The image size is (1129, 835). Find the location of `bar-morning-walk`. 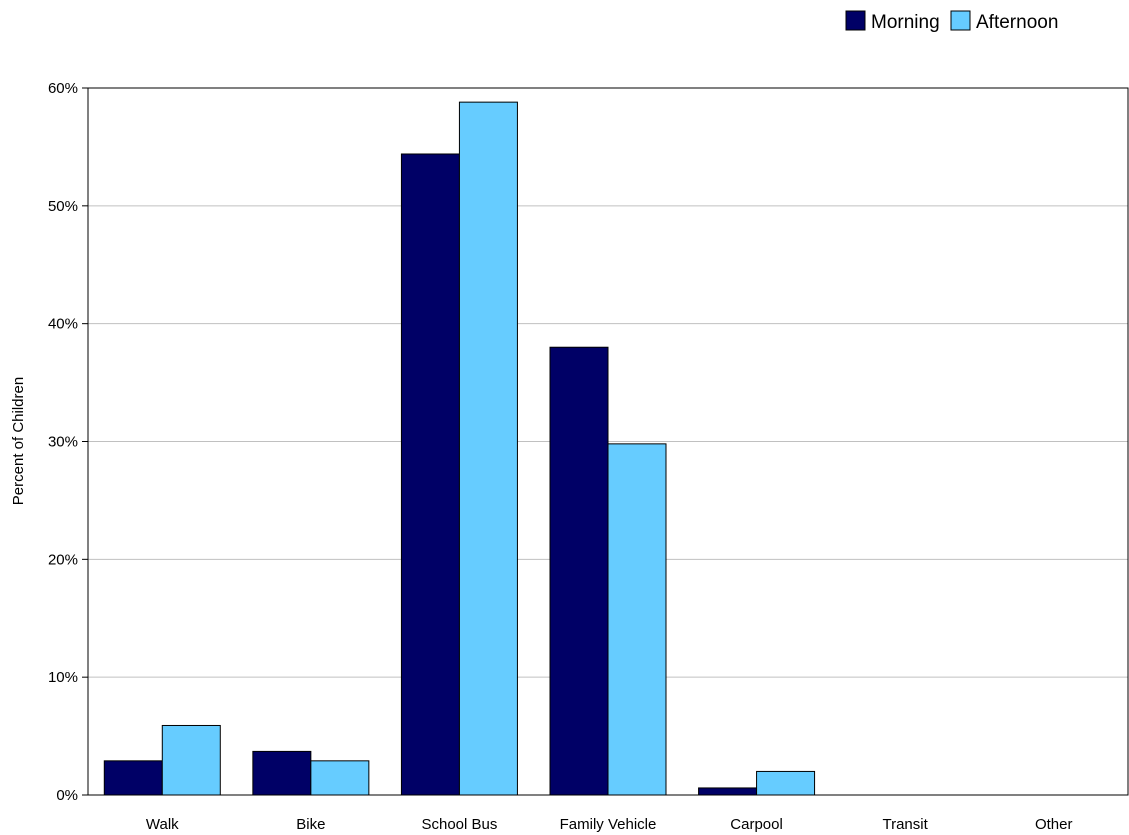

bar-morning-walk is located at coordinates (133, 778).